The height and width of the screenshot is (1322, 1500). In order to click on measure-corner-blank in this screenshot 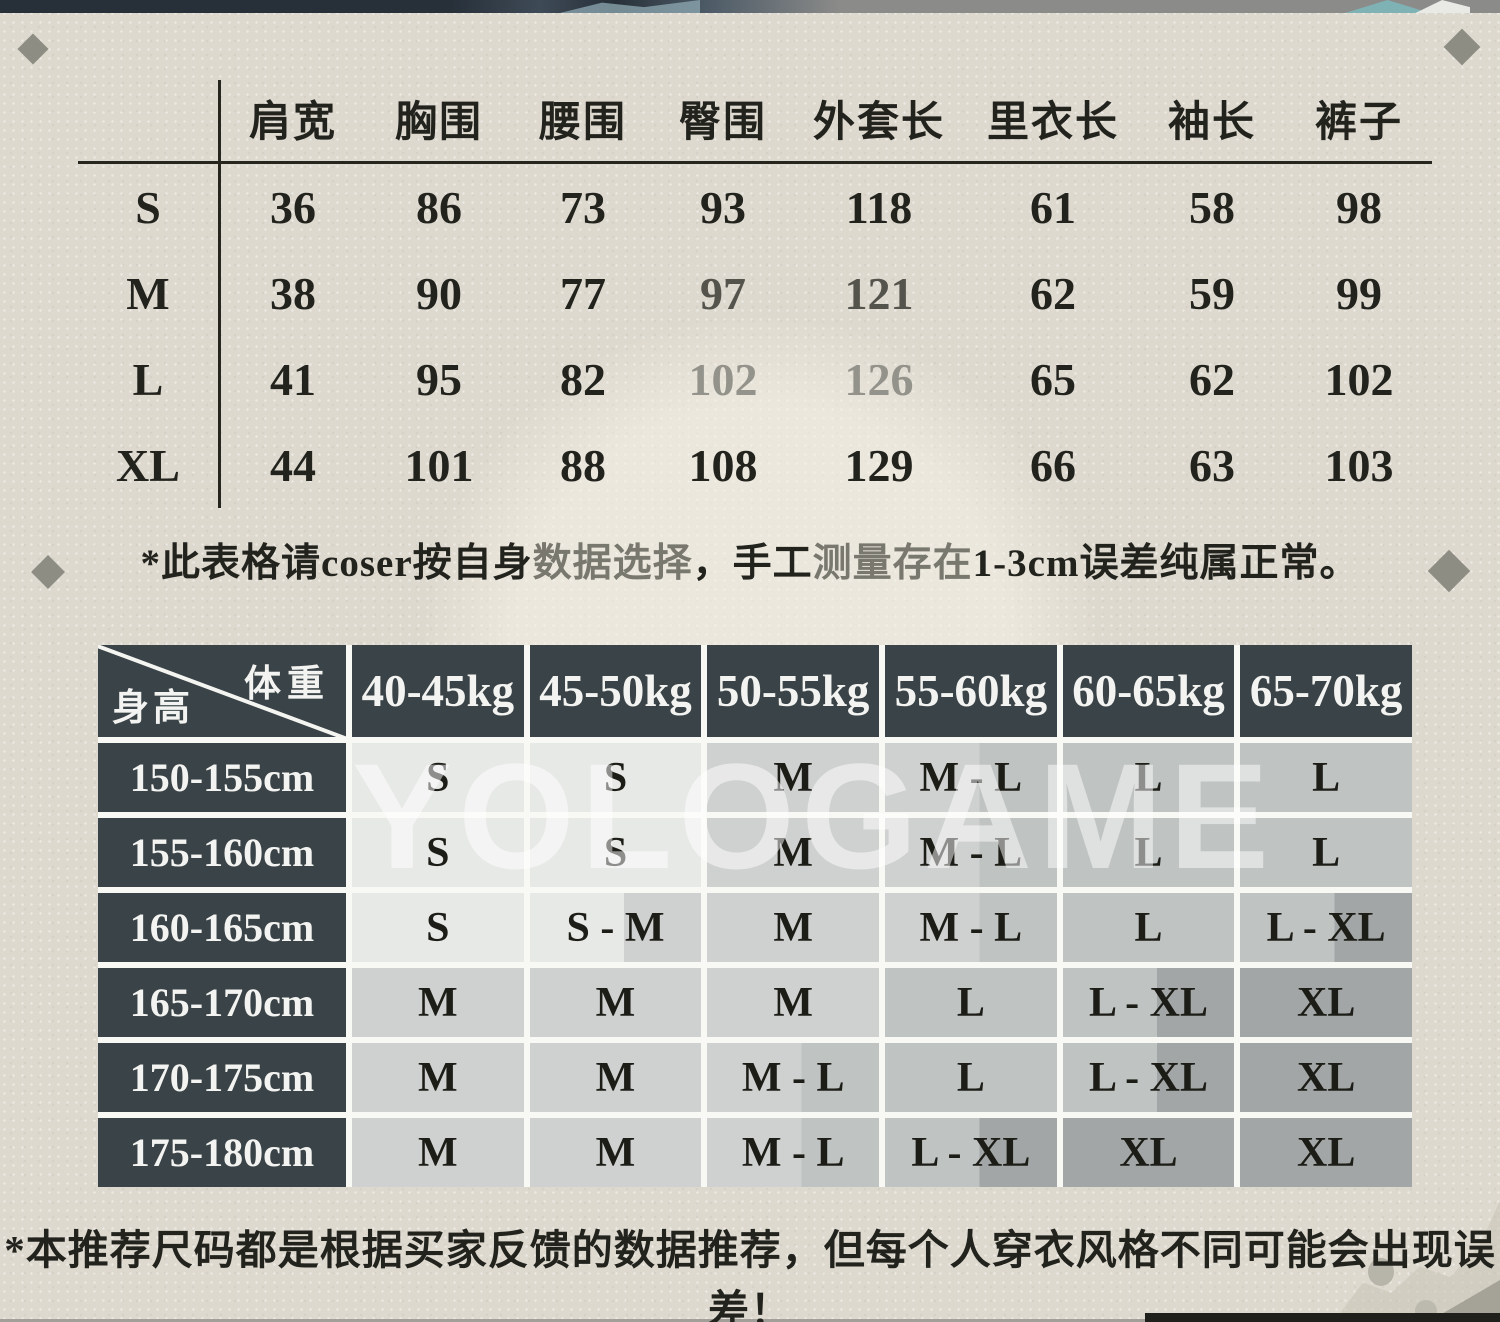, I will do `click(148, 120)`.